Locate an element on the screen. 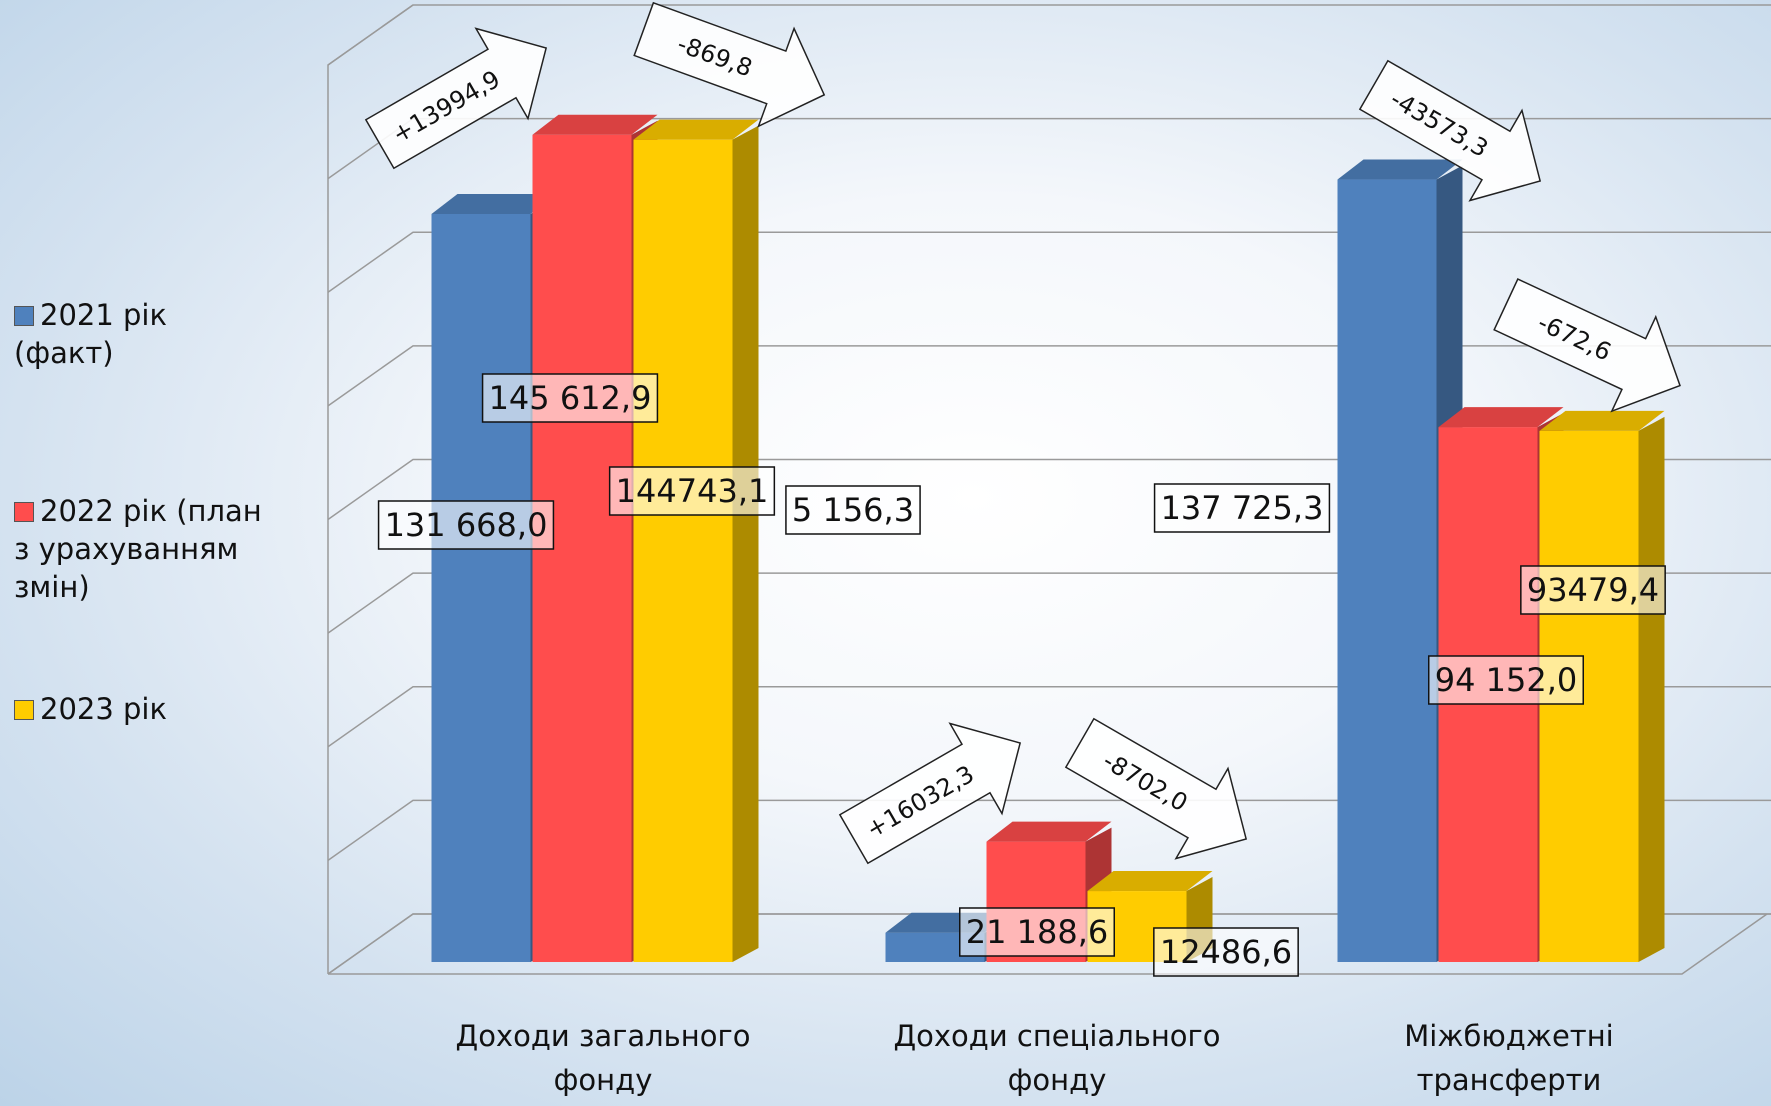 The width and height of the screenshot is (1771, 1106). legend-label: 2021 рік (факт) is located at coordinates (91, 334).